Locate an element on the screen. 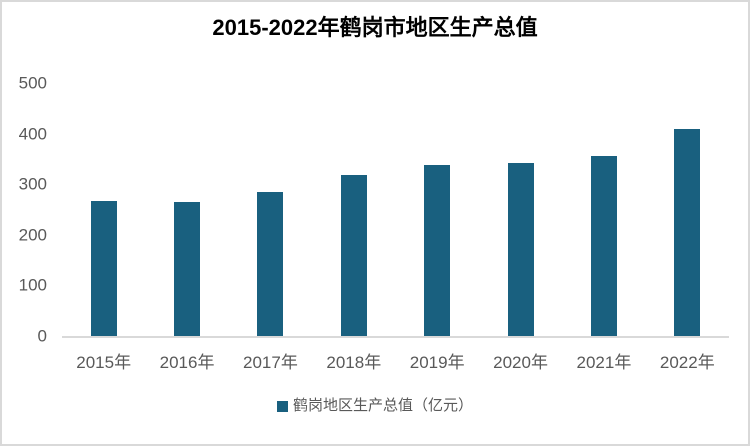 This screenshot has height=446, width=750. legend-label: 鹤岗地区生产总值（亿元） is located at coordinates (382, 405).